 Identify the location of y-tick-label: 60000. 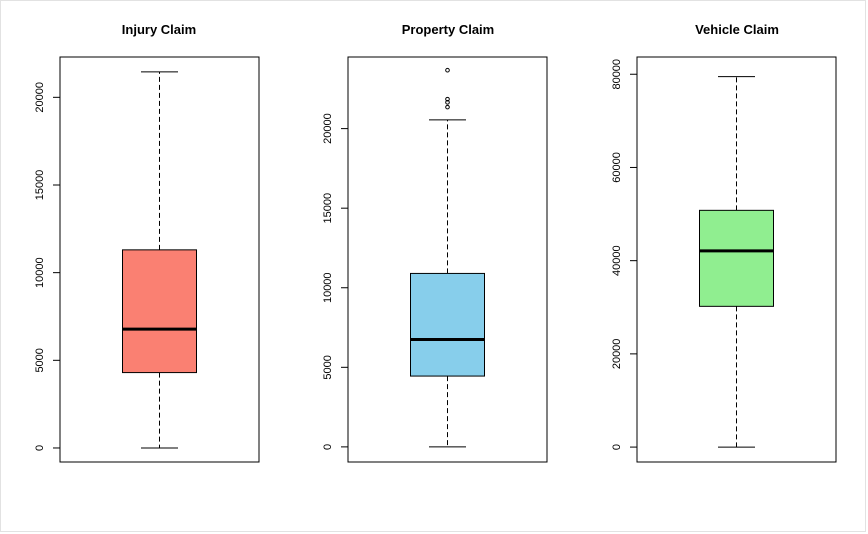
(617, 167).